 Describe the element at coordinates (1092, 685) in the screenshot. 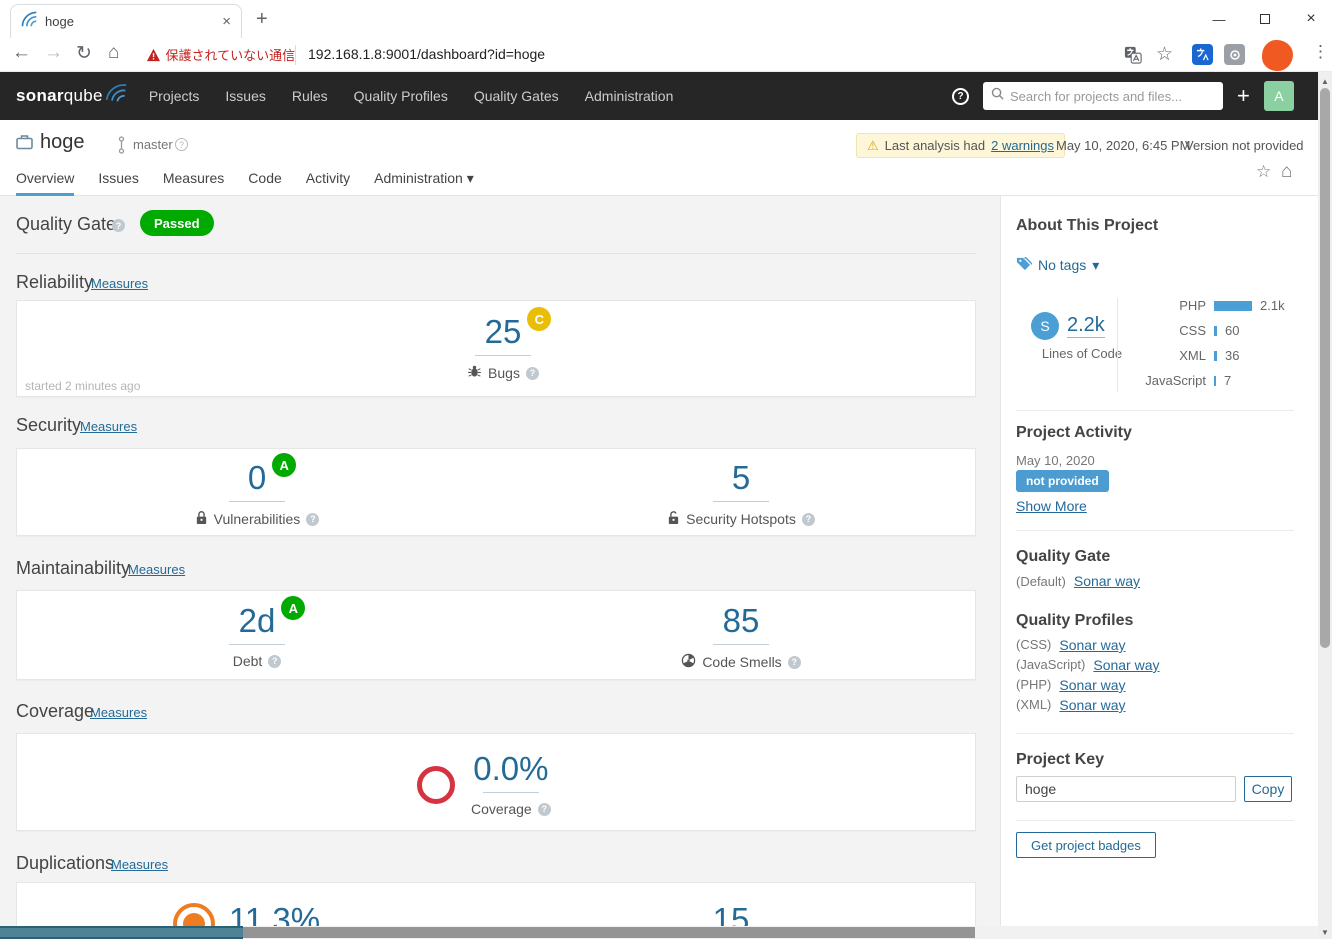

I see `profile-link-php: Sonar way` at that location.